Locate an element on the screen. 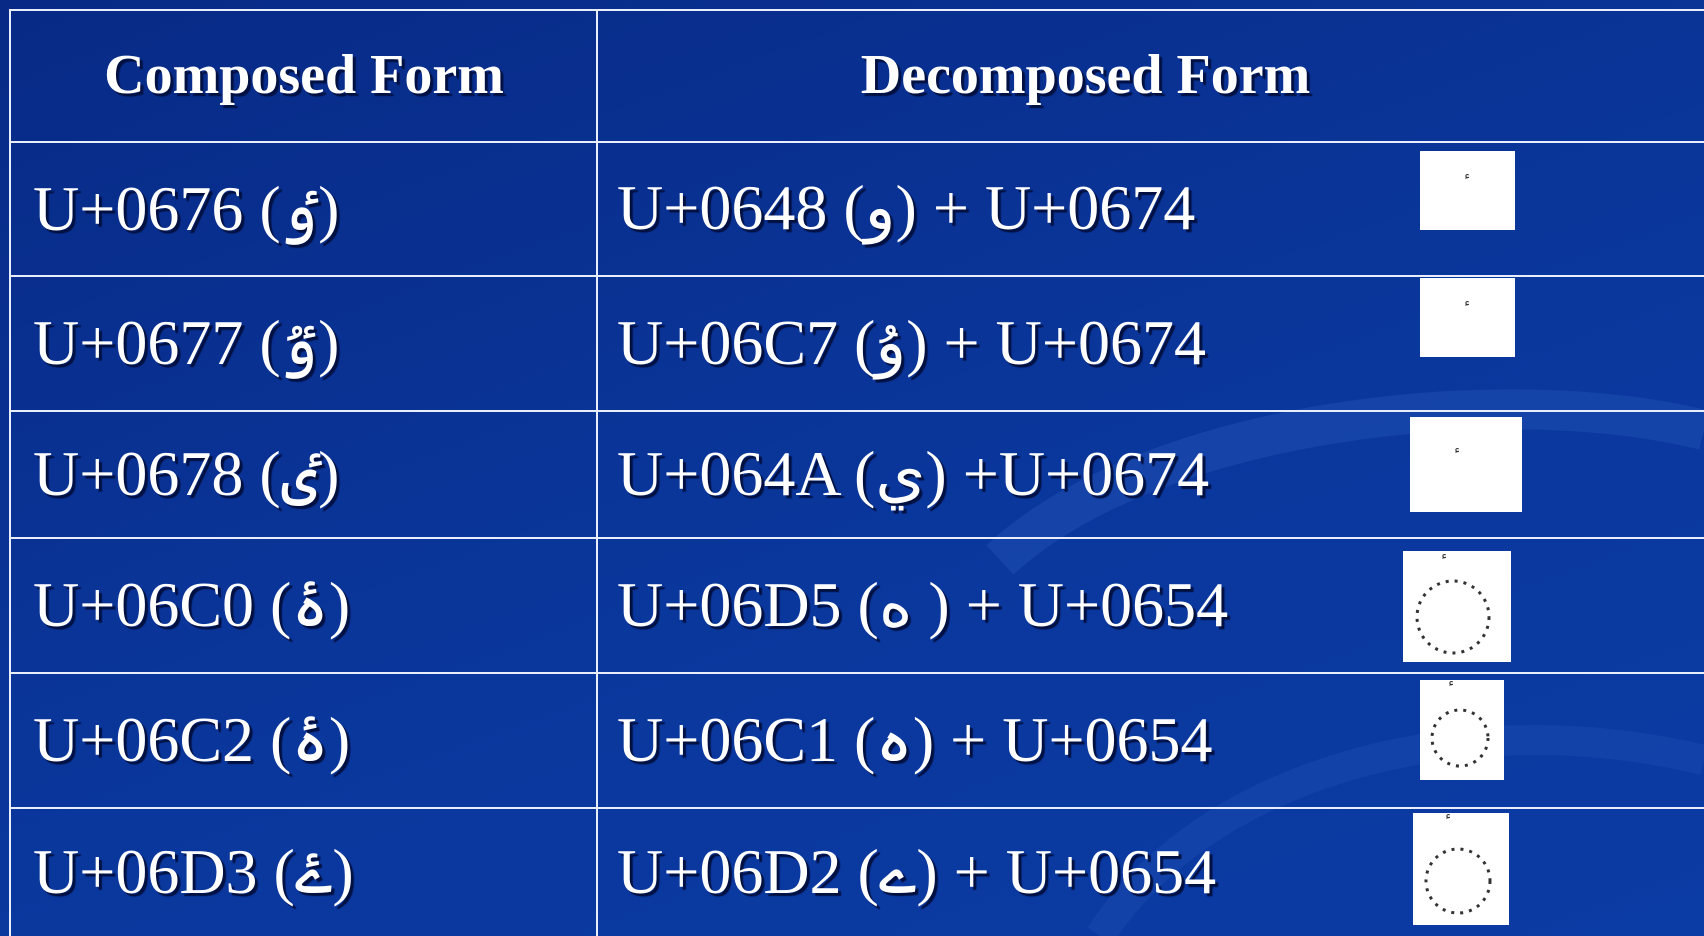  header-cell: Decomposed Form is located at coordinates (1085, 75).